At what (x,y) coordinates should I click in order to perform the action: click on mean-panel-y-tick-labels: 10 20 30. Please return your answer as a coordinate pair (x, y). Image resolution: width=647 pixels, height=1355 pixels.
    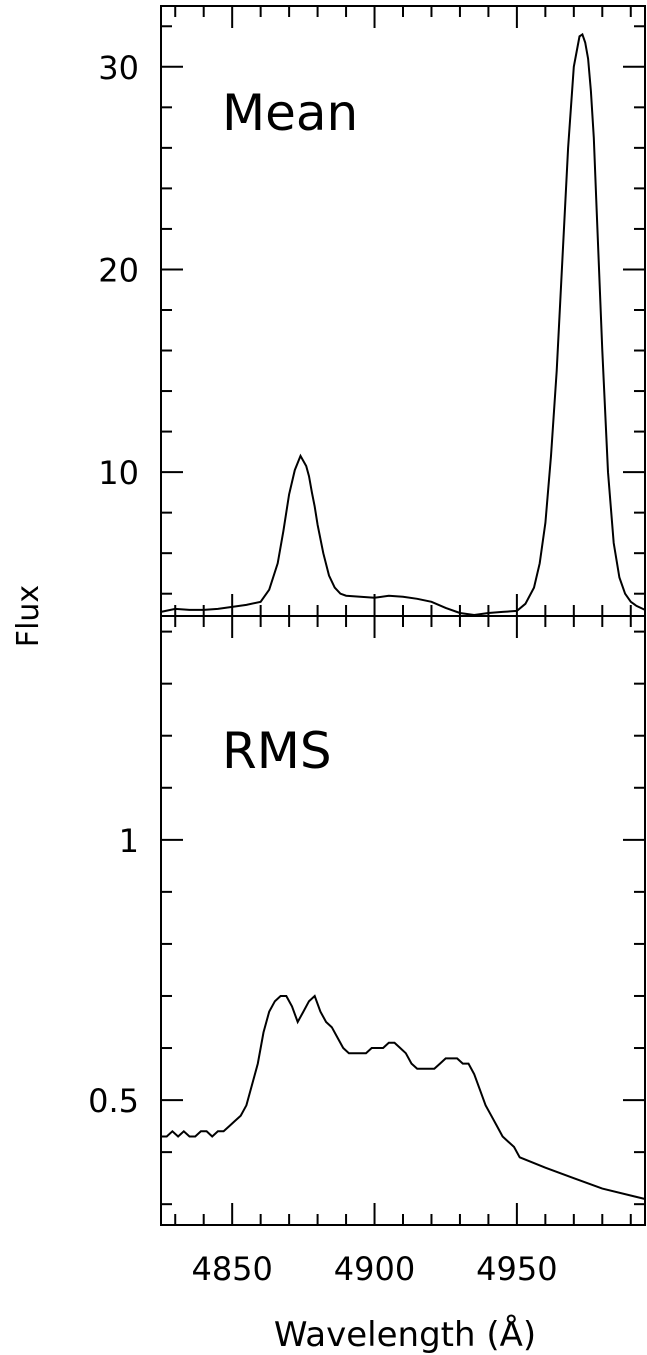
    Looking at the image, I should click on (118, 270).